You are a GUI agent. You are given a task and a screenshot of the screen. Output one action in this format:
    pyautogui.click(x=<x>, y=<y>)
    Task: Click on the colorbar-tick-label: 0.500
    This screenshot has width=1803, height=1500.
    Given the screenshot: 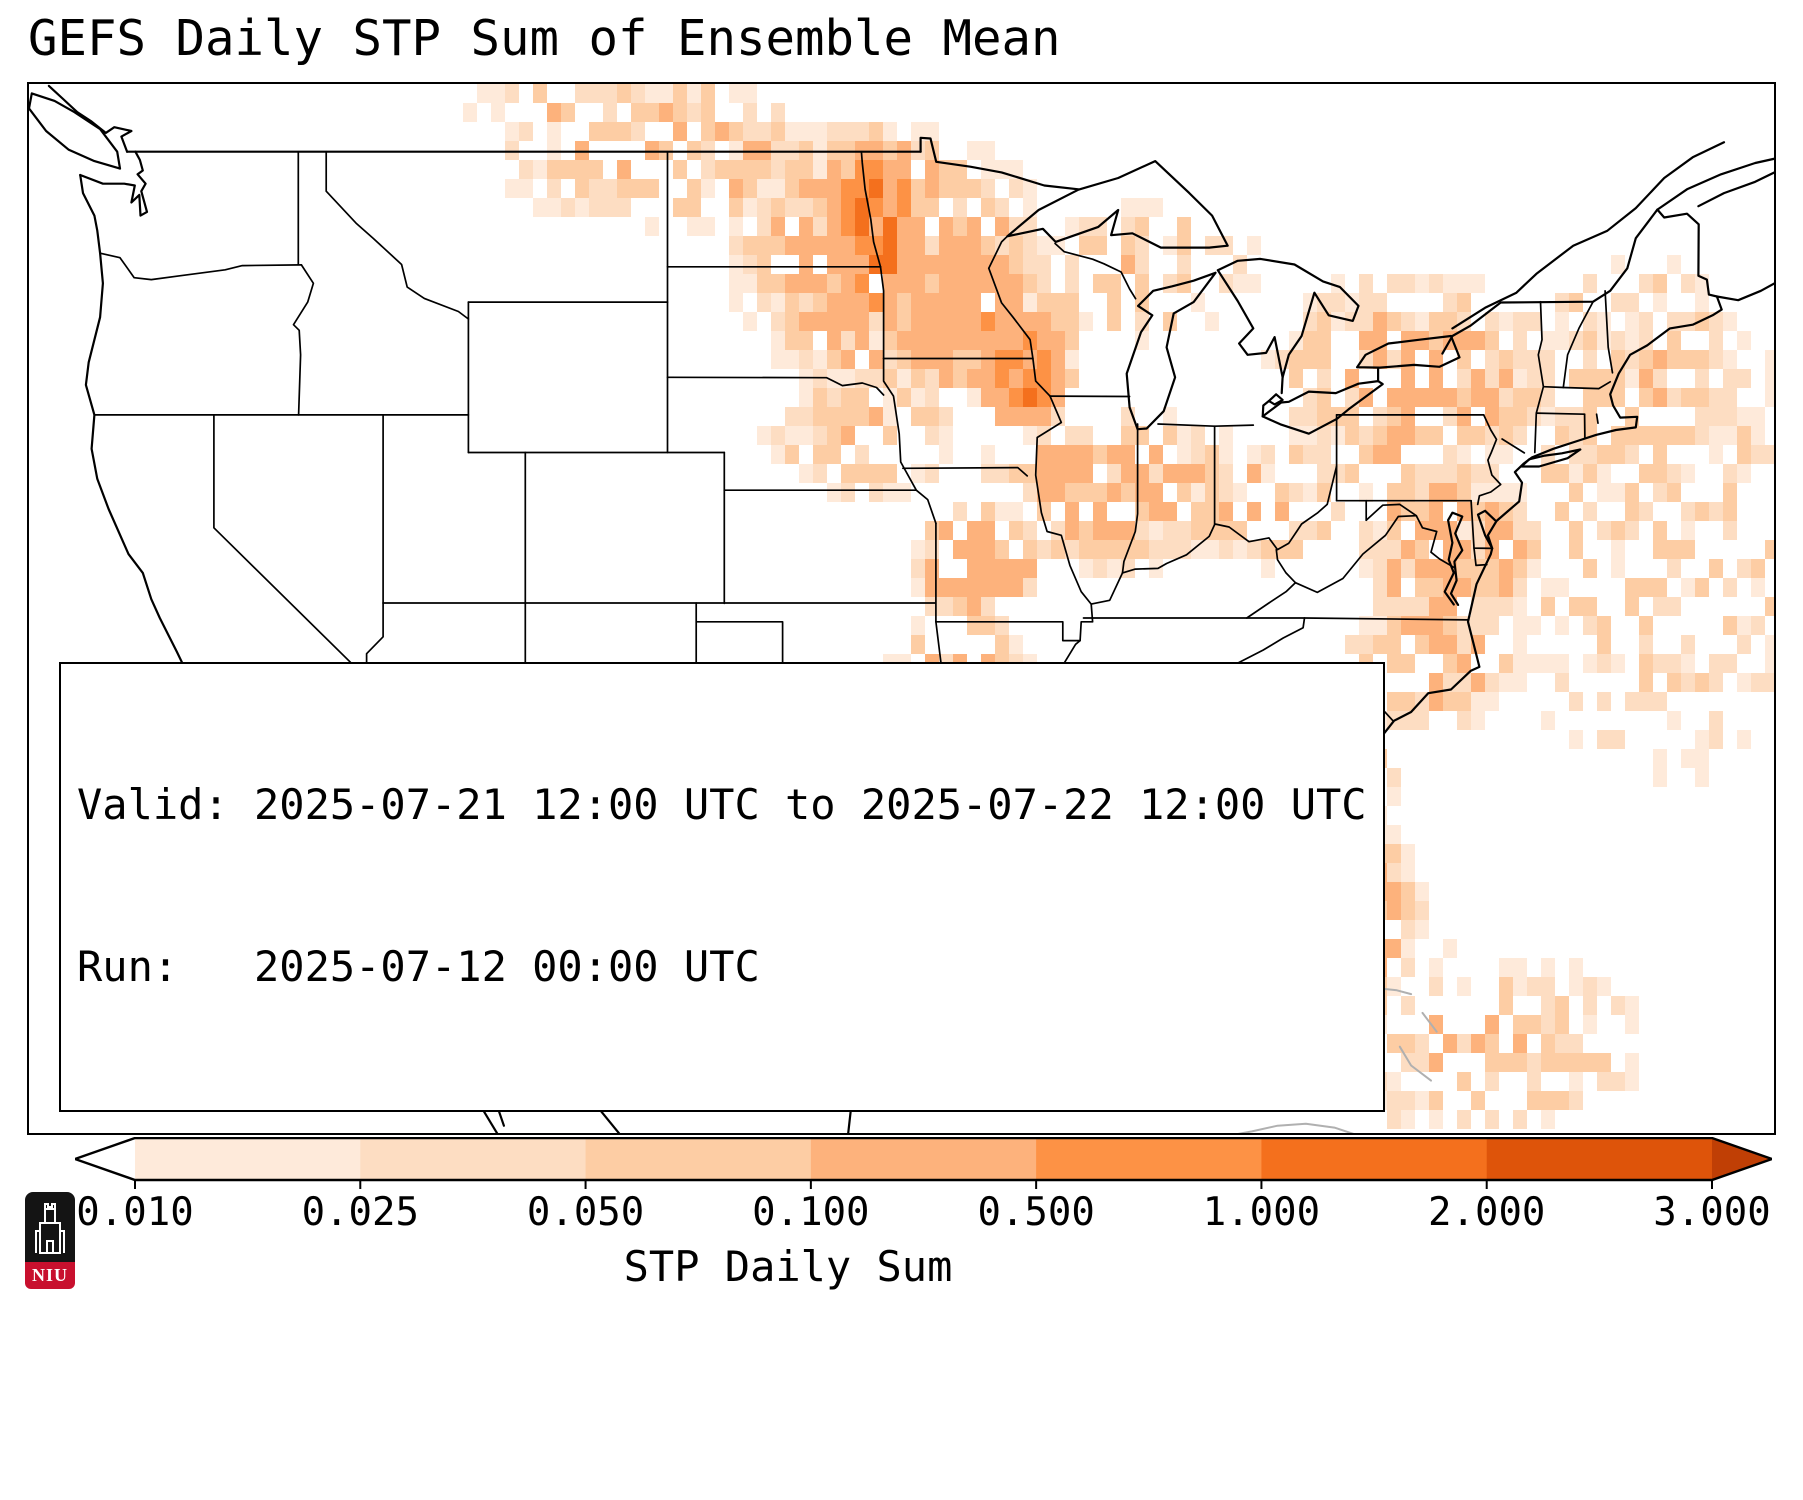 What is the action you would take?
    pyautogui.click(x=1036, y=1212)
    